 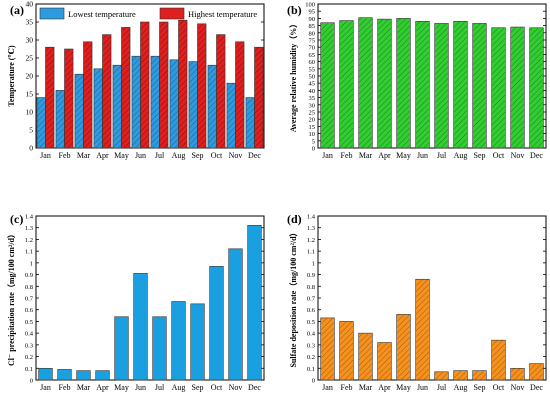 What do you see at coordinates (140, 155) in the screenshot?
I see `x-tick-label-a: Jun` at bounding box center [140, 155].